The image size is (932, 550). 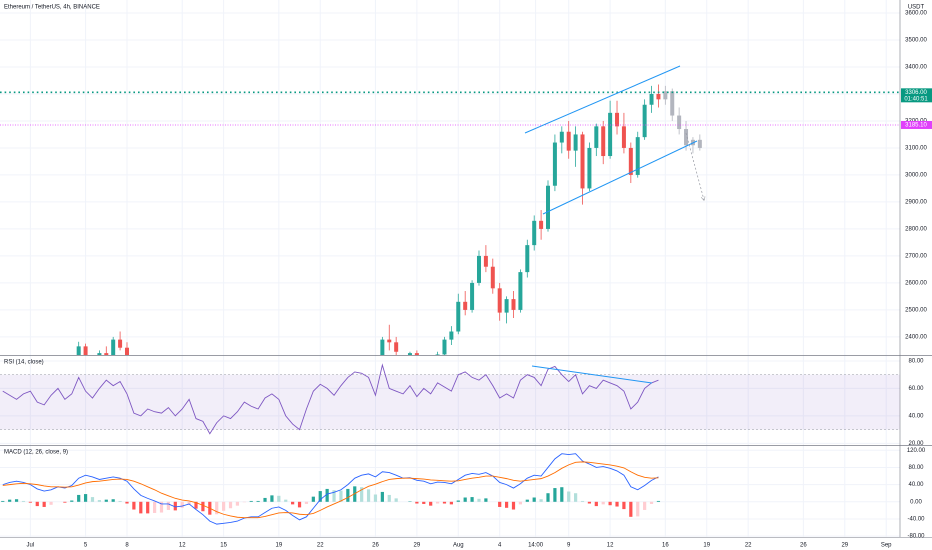 What do you see at coordinates (916, 14) in the screenshot?
I see `y-tick-label: 3600.00` at bounding box center [916, 14].